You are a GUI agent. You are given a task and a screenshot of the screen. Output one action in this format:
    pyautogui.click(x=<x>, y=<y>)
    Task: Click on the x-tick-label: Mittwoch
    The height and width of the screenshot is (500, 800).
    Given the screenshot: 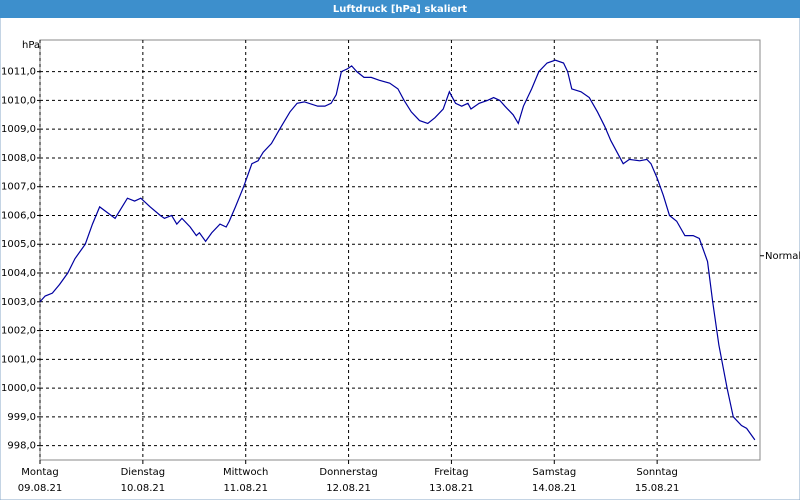 What is the action you would take?
    pyautogui.click(x=245, y=472)
    